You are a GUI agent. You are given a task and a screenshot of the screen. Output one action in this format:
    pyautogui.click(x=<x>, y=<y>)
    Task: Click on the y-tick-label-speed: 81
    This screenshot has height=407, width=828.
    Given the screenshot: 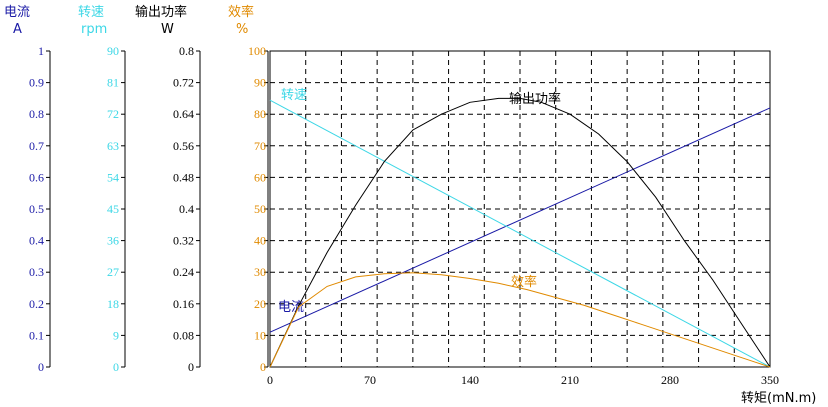 What is the action you would take?
    pyautogui.click(x=113, y=83)
    